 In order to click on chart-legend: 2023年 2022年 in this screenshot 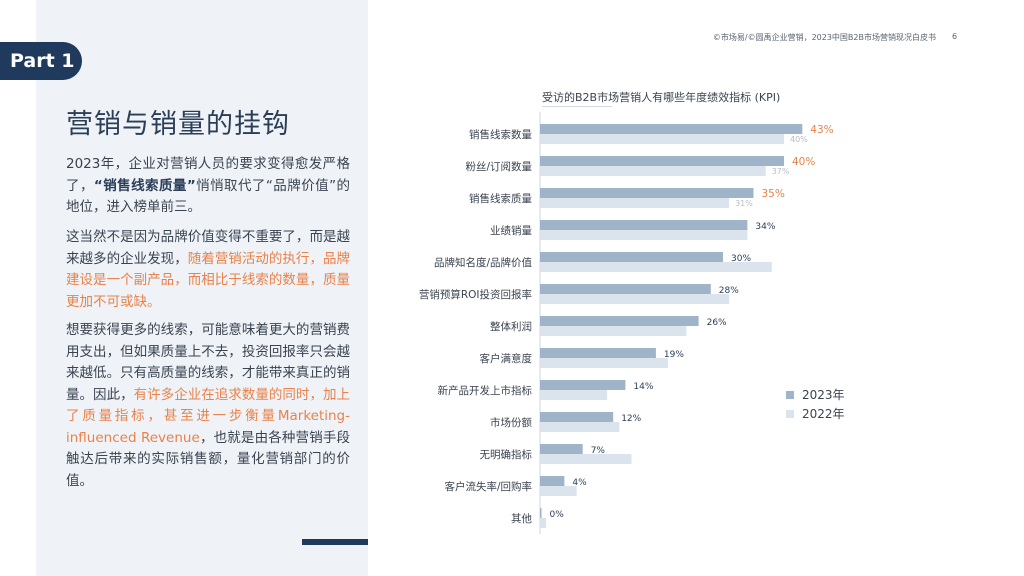, I will do `click(815, 405)`.